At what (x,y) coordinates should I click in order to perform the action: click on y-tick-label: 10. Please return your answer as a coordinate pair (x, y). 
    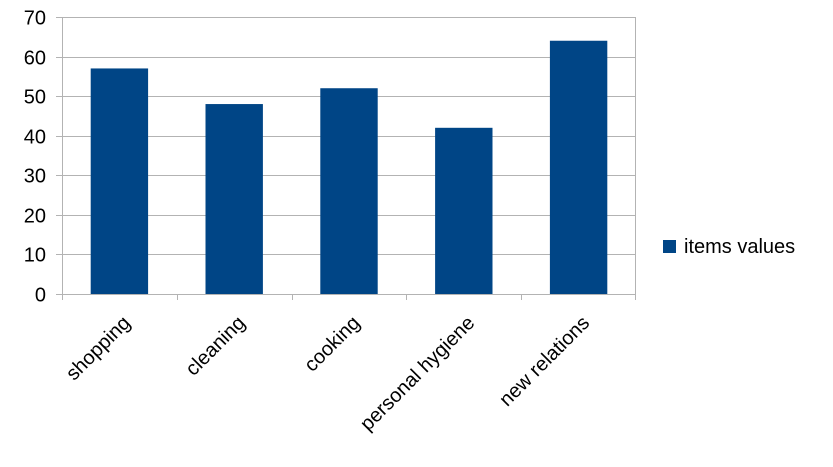
    Looking at the image, I should click on (35, 256).